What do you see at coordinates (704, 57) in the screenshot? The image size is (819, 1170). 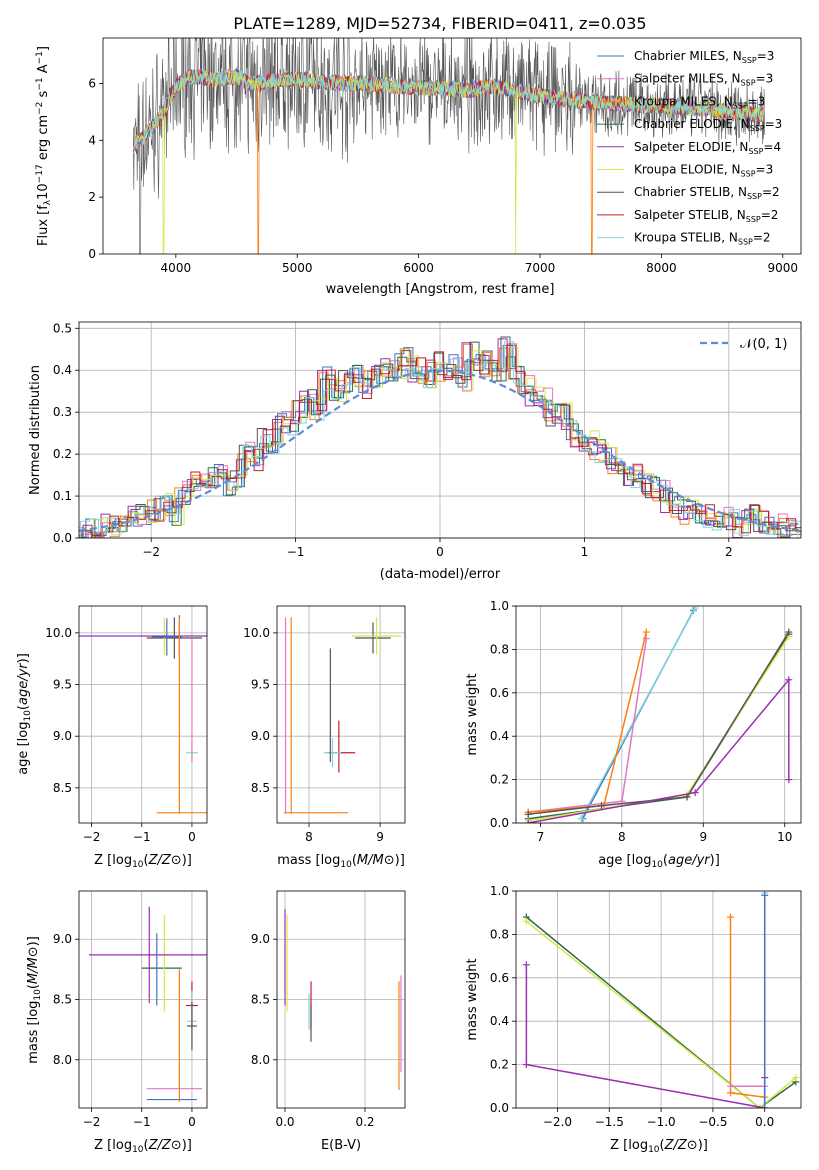 I see `legend-entry: Chabrier MILES, NSSP=3` at bounding box center [704, 57].